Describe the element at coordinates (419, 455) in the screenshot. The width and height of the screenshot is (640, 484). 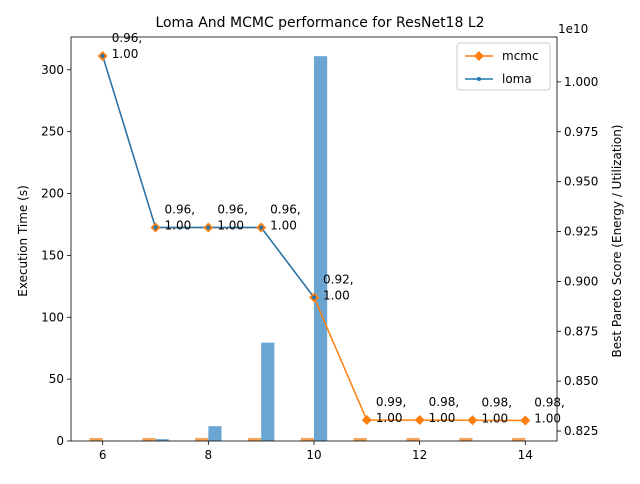
I see `x-tick-label-12: 12` at that location.